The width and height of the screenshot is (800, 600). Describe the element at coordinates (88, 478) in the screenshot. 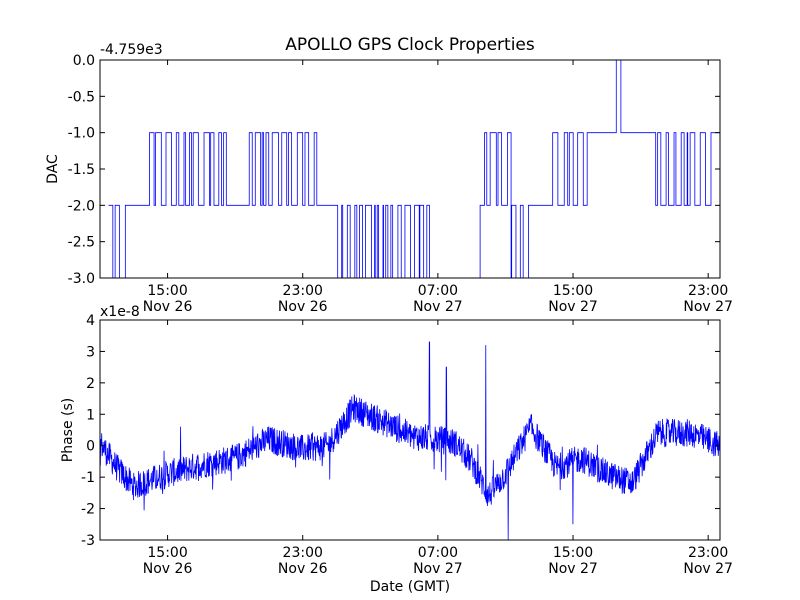

I see `y-tick-label: -1` at that location.